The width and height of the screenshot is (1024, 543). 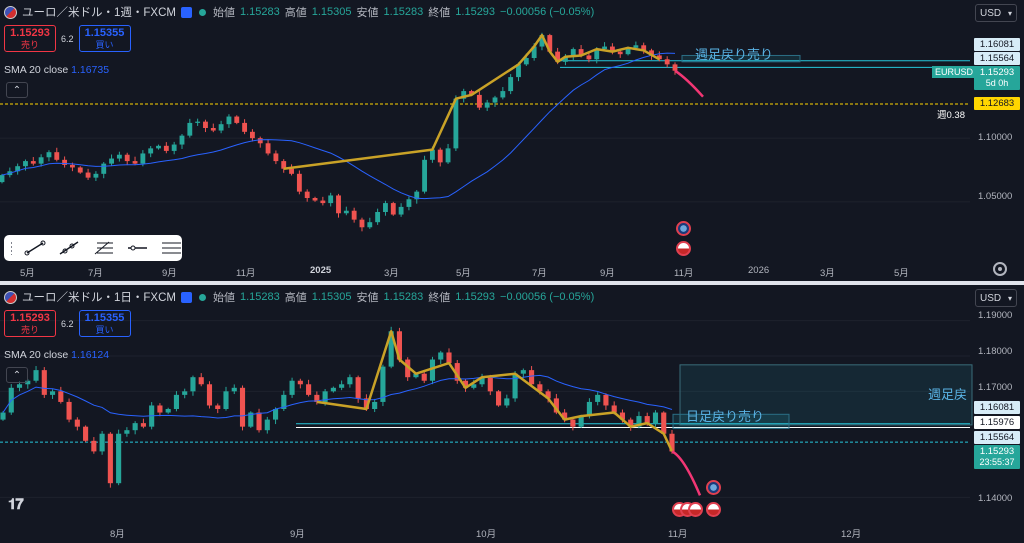 I want to click on close-label: 終値, so click(x=439, y=298).